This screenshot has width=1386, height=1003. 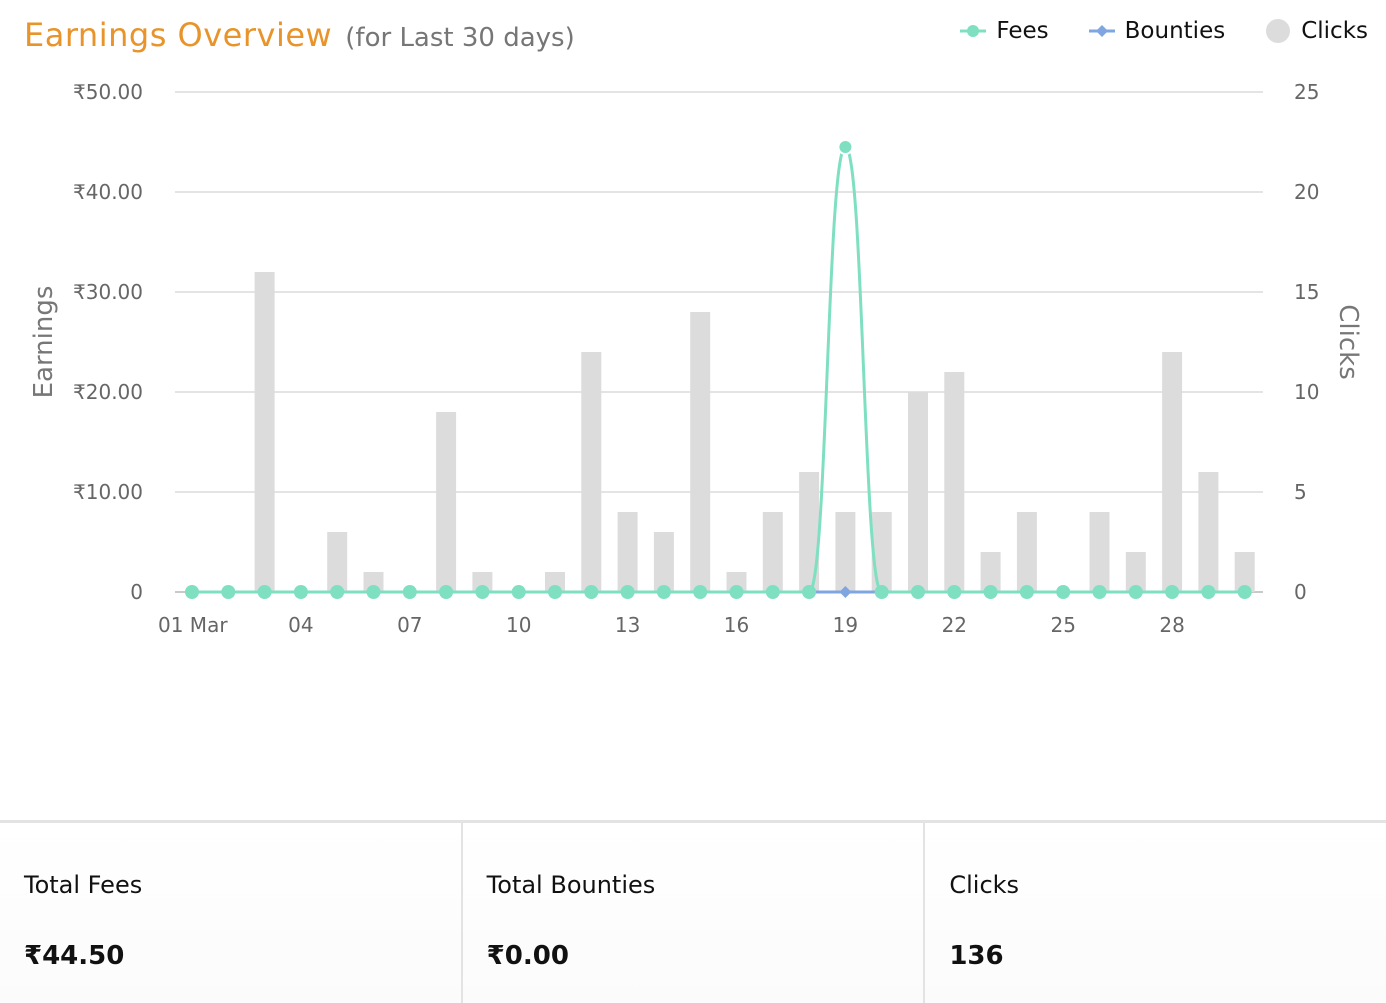 What do you see at coordinates (300, 625) in the screenshot?
I see `x-tick-label: 04` at bounding box center [300, 625].